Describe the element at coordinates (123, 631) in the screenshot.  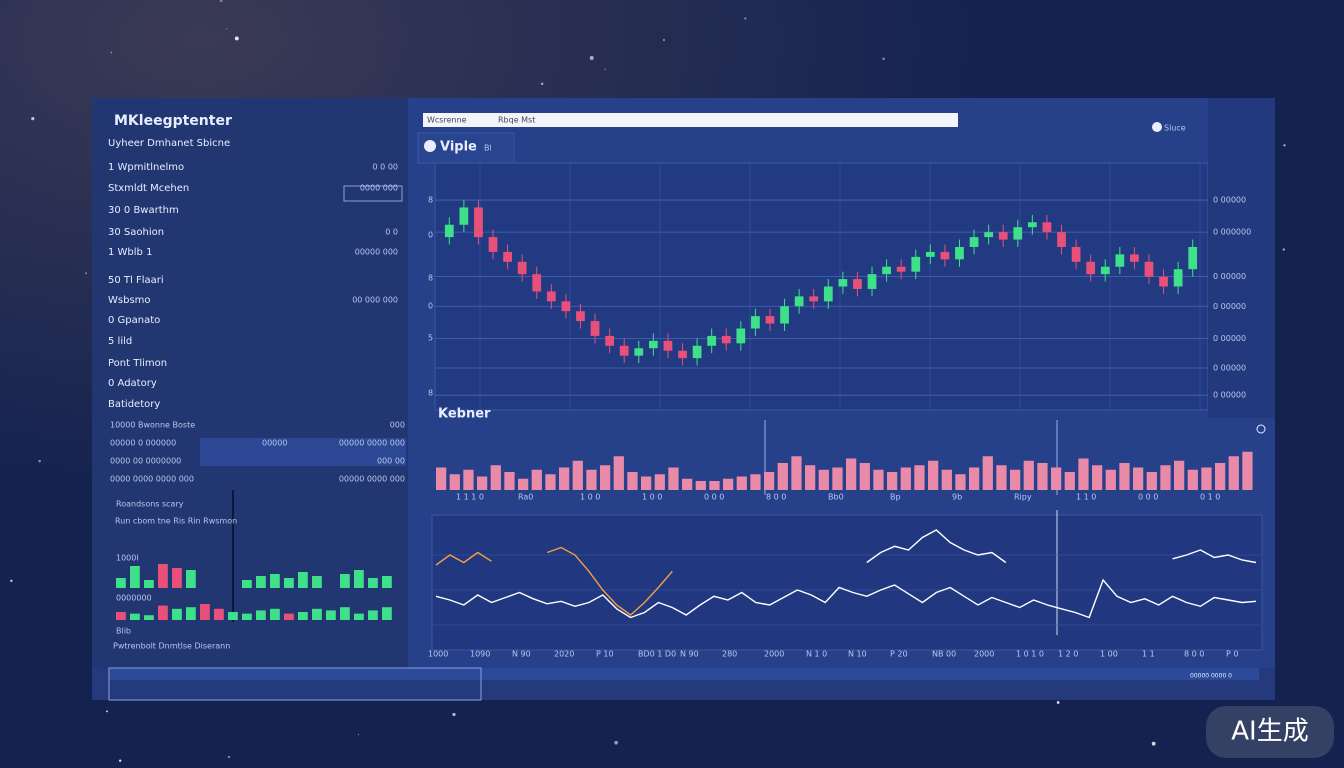
I see `sidebar-footer: Blib` at that location.